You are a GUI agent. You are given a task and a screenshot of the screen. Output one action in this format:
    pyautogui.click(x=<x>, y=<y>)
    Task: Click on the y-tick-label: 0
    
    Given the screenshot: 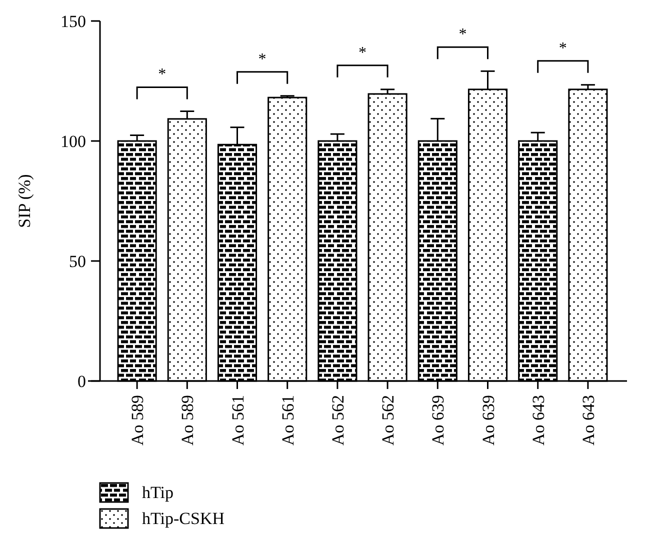 What is the action you would take?
    pyautogui.click(x=82, y=381)
    